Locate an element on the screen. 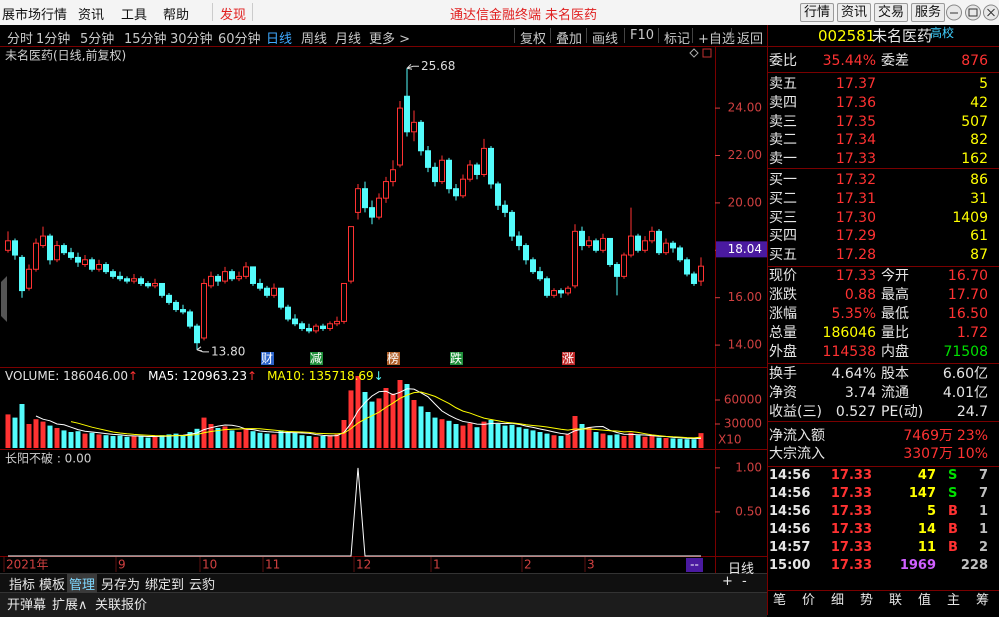 Image resolution: width=999 pixels, height=617 pixels. menu-item: 资讯 is located at coordinates (91, 15).